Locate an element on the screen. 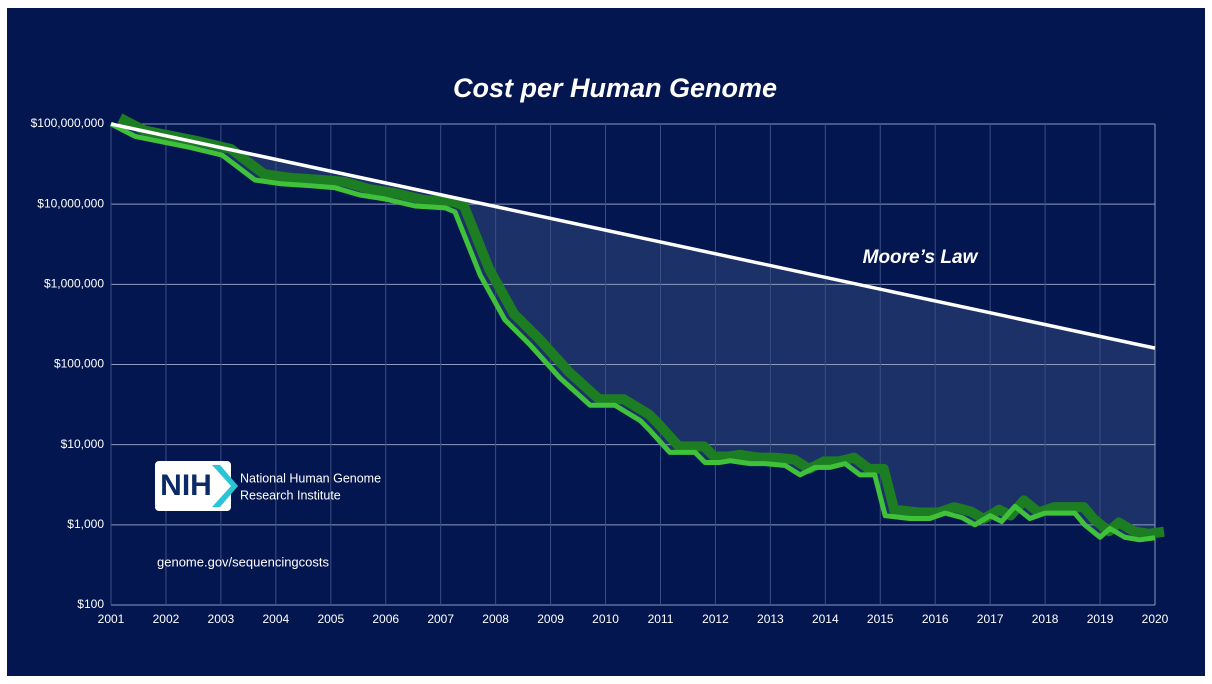  y-tick-label: $100 is located at coordinates (90, 604).